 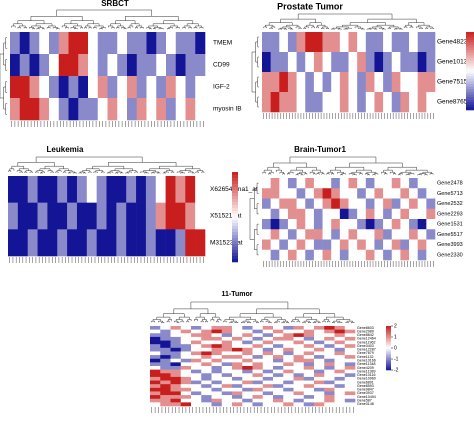 What do you see at coordinates (396, 370) in the screenshot?
I see `colorbar-tick-label: -2` at bounding box center [396, 370].